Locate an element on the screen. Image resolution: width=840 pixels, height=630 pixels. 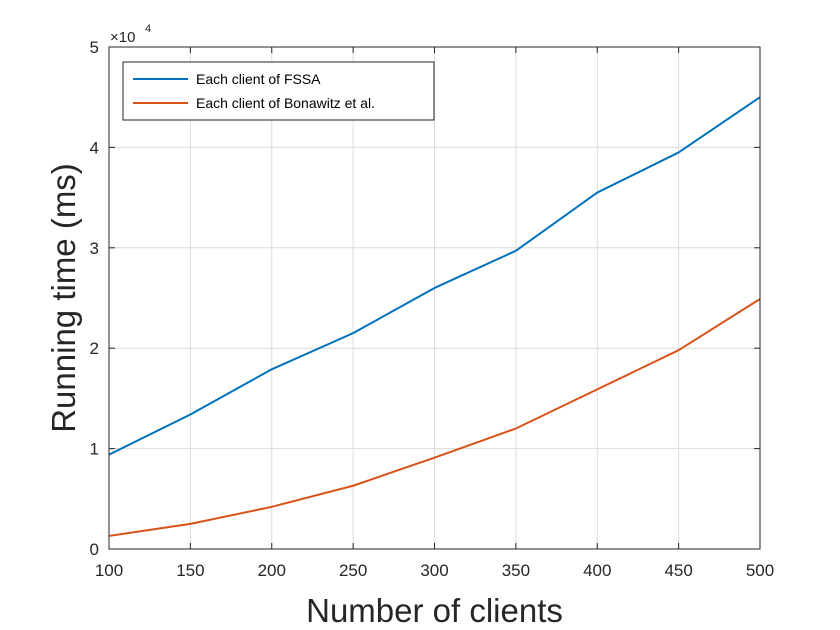
y-tick-label: 2 is located at coordinates (94, 348).